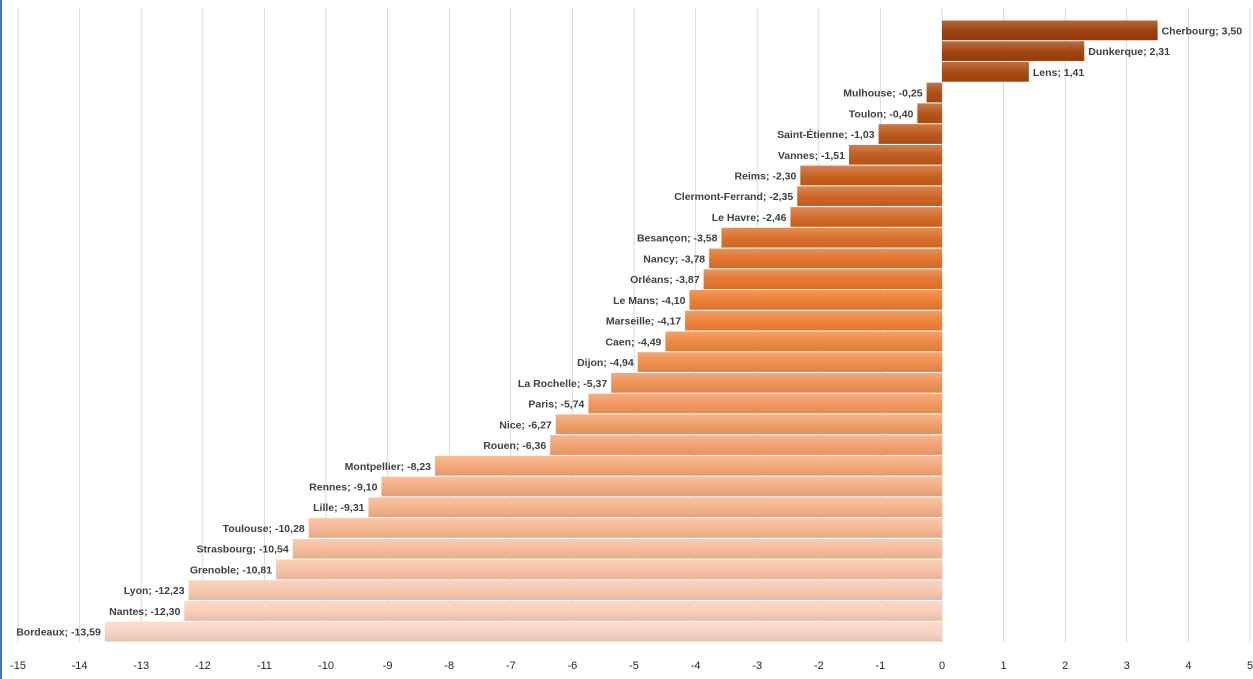 This screenshot has width=1253, height=679. What do you see at coordinates (985, 71) in the screenshot?
I see `bar-lens` at bounding box center [985, 71].